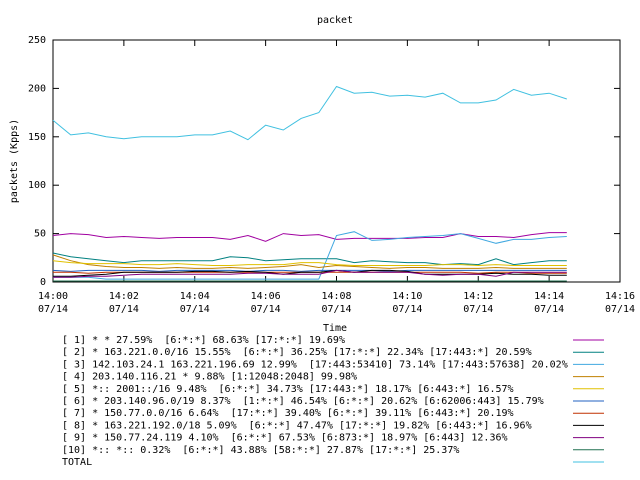 The height and width of the screenshot is (480, 640). I want to click on x-tick-label: 14:08, so click(336, 296).